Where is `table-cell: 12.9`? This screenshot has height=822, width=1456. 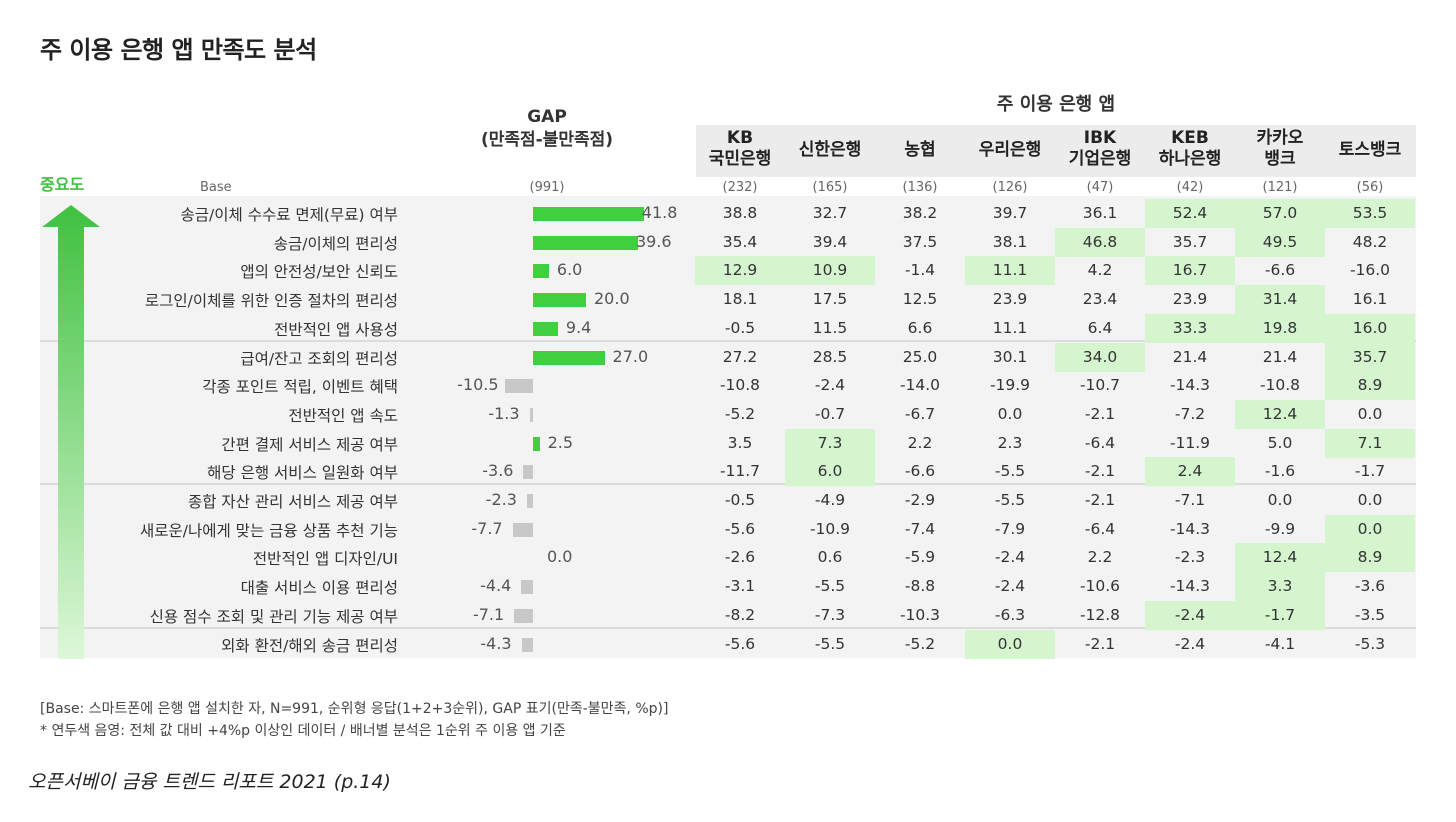
table-cell: 12.9 is located at coordinates (740, 271).